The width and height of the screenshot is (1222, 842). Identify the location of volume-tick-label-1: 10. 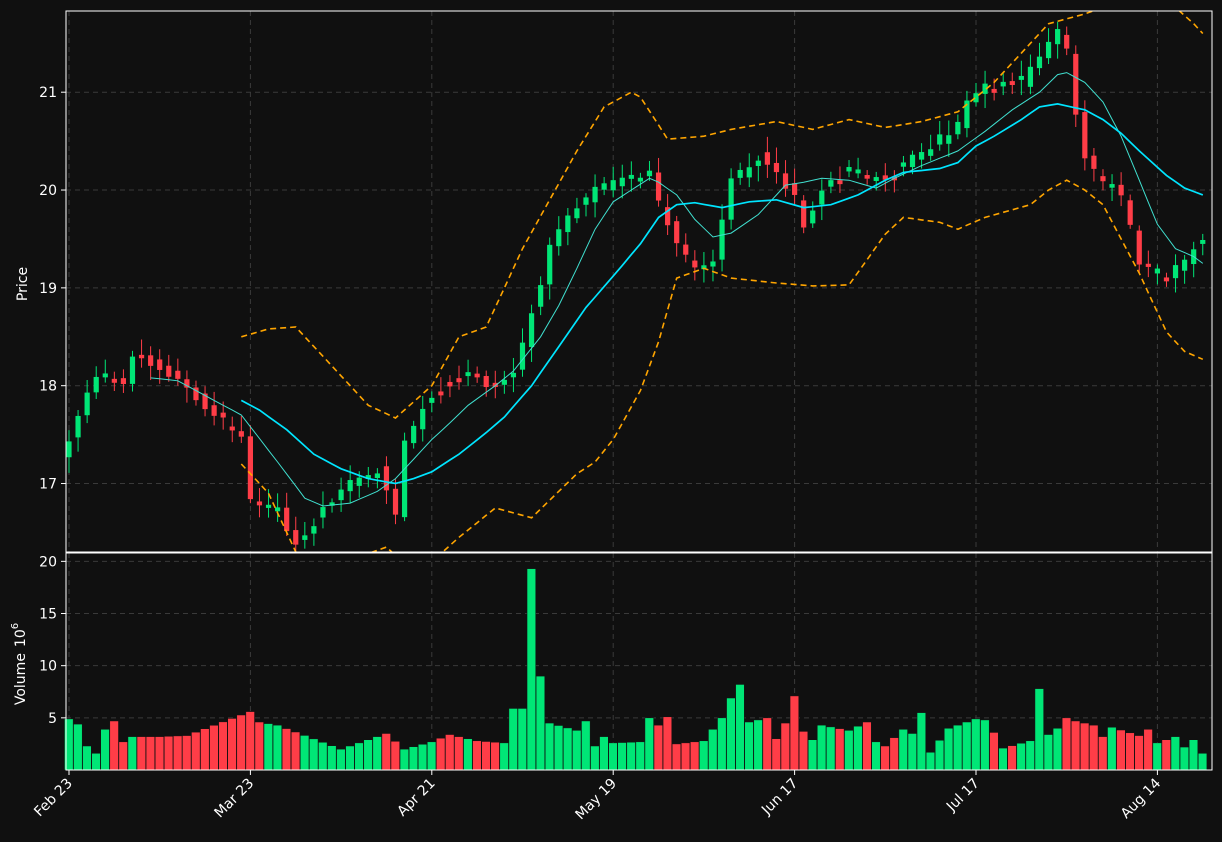
(48, 667).